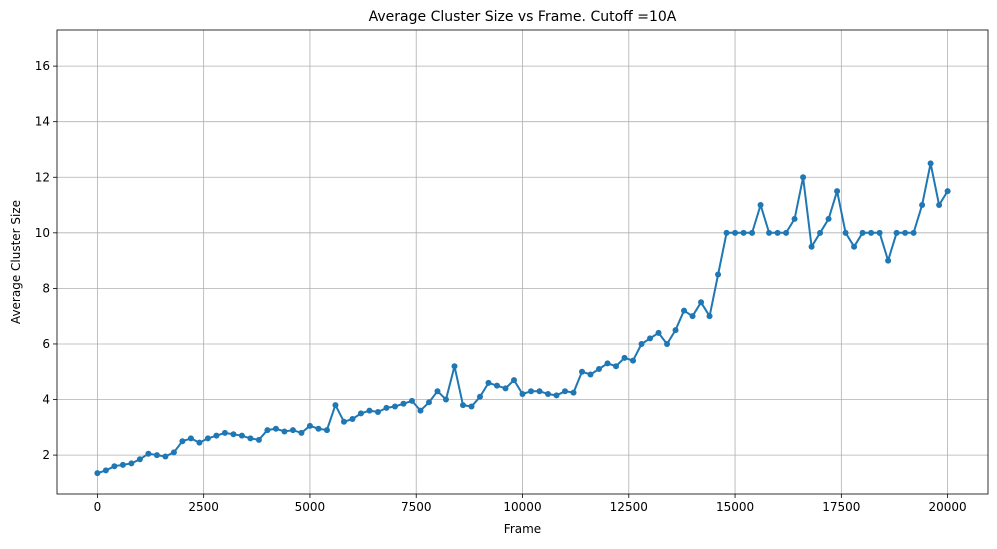 This screenshot has height=549, width=997. What do you see at coordinates (948, 507) in the screenshot?
I see `x-tick-label: 20000` at bounding box center [948, 507].